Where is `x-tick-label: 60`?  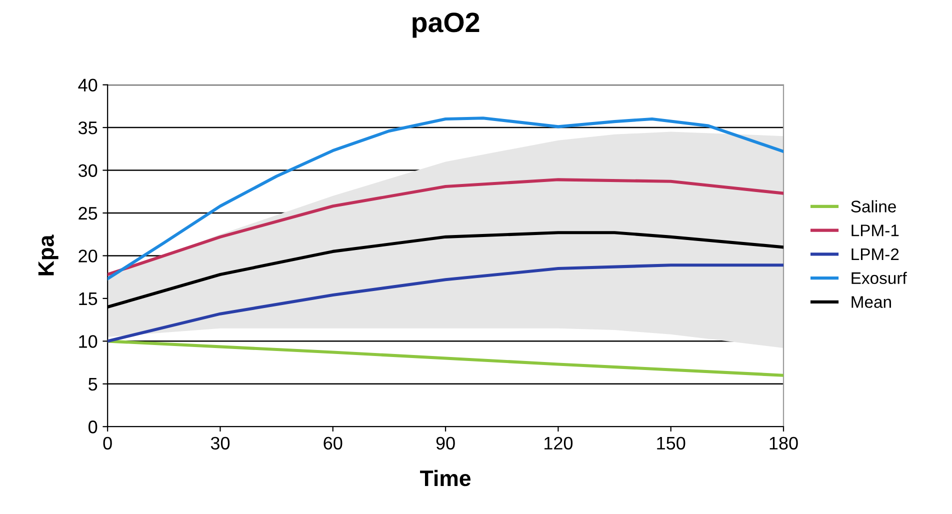
x-tick-label: 60 is located at coordinates (333, 443).